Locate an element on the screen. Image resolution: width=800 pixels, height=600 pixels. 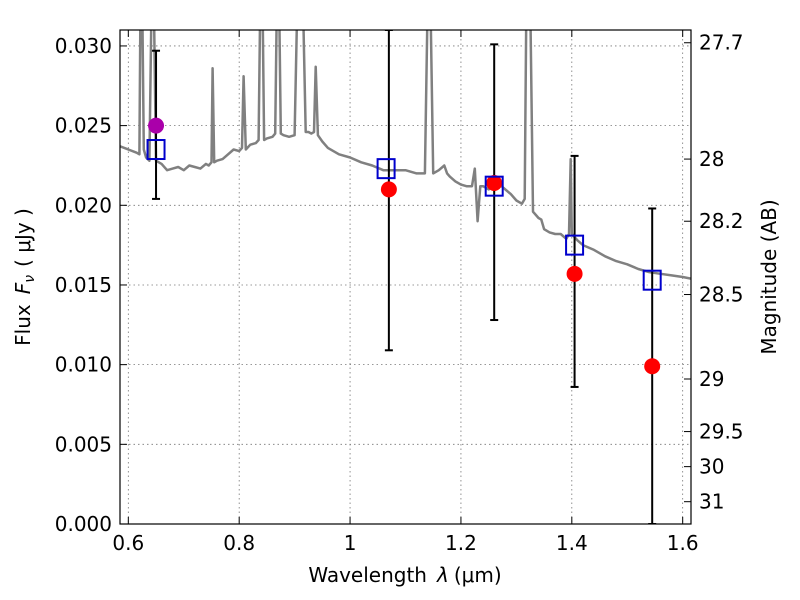
x-axis-label: Wavelength λ (μm) is located at coordinates (404, 575).